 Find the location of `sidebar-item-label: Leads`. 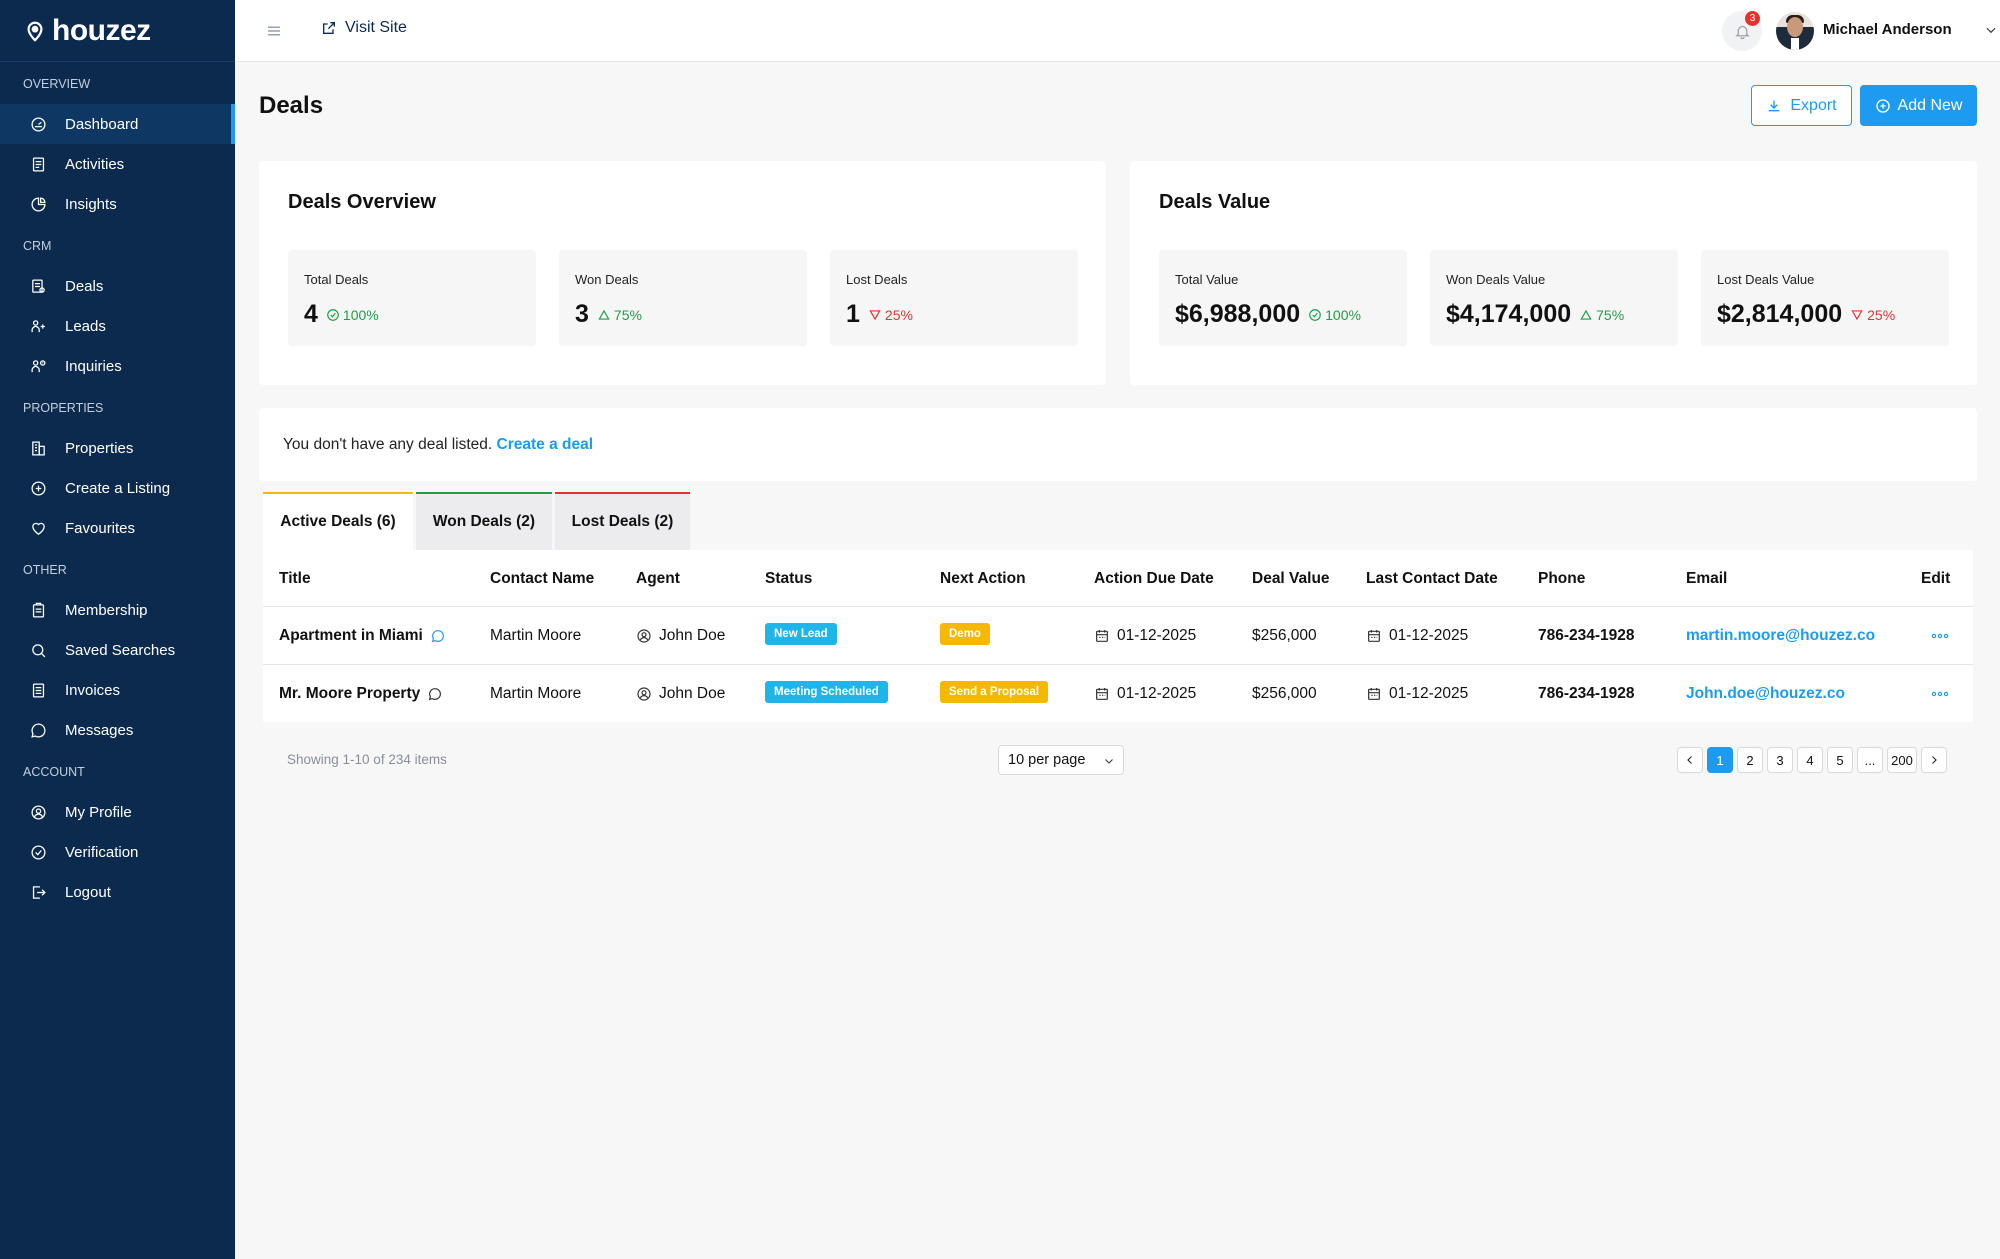

sidebar-item-label: Leads is located at coordinates (85, 326).